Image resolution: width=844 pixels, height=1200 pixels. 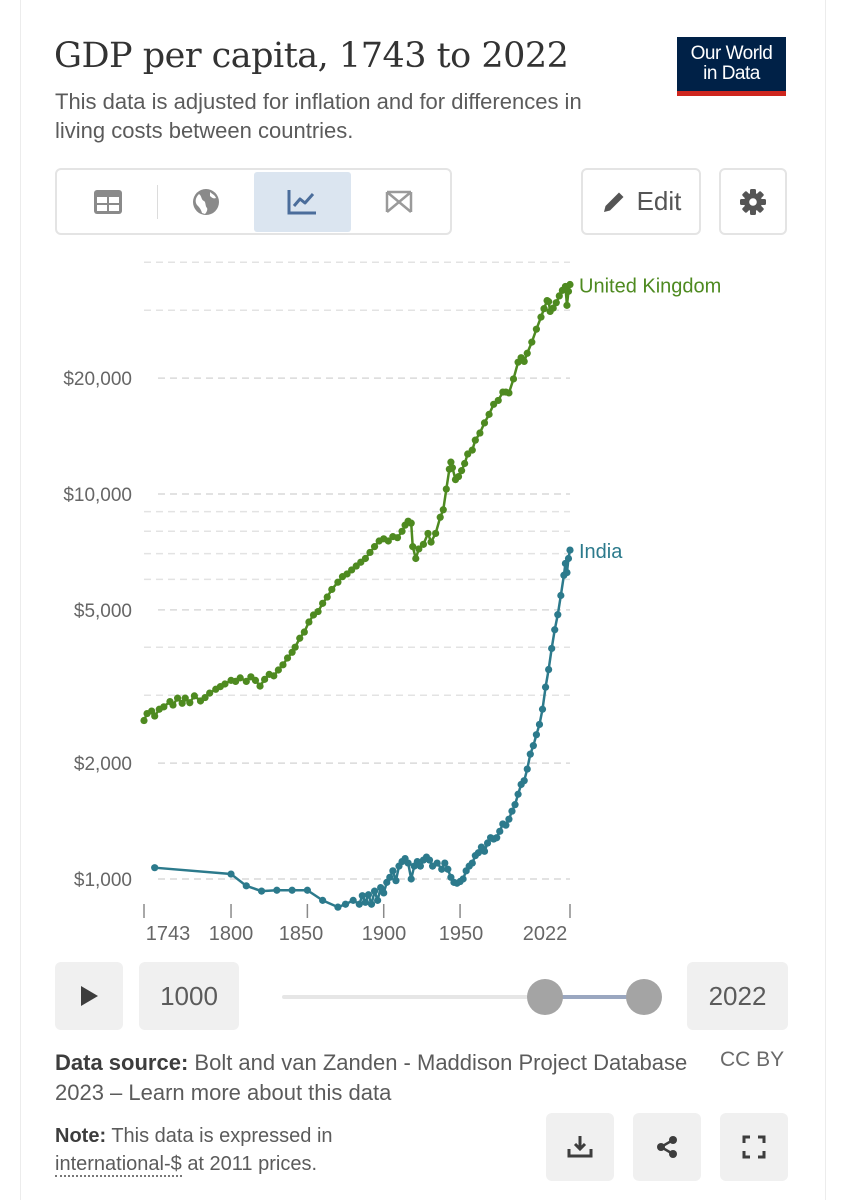 I want to click on x-tick-label: 1800, so click(x=231, y=934).